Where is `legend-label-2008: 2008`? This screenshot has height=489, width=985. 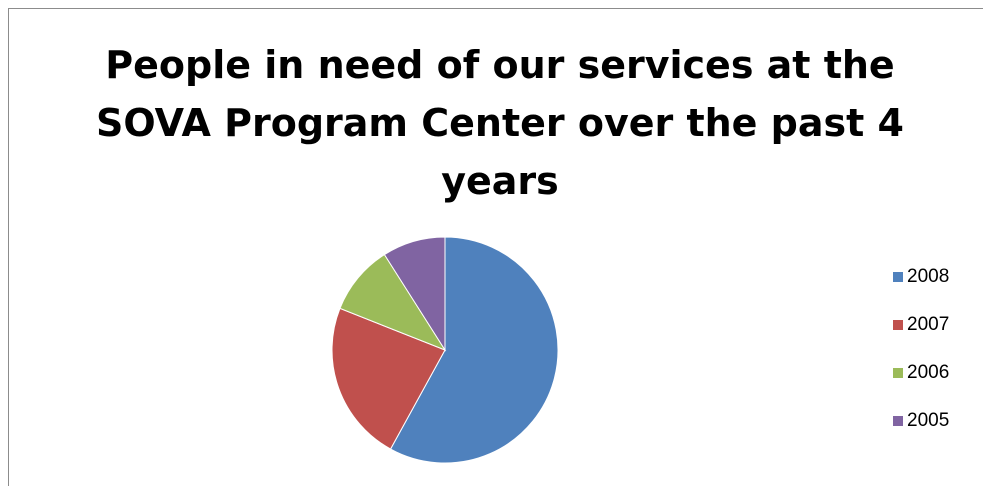
legend-label-2008: 2008 is located at coordinates (928, 276).